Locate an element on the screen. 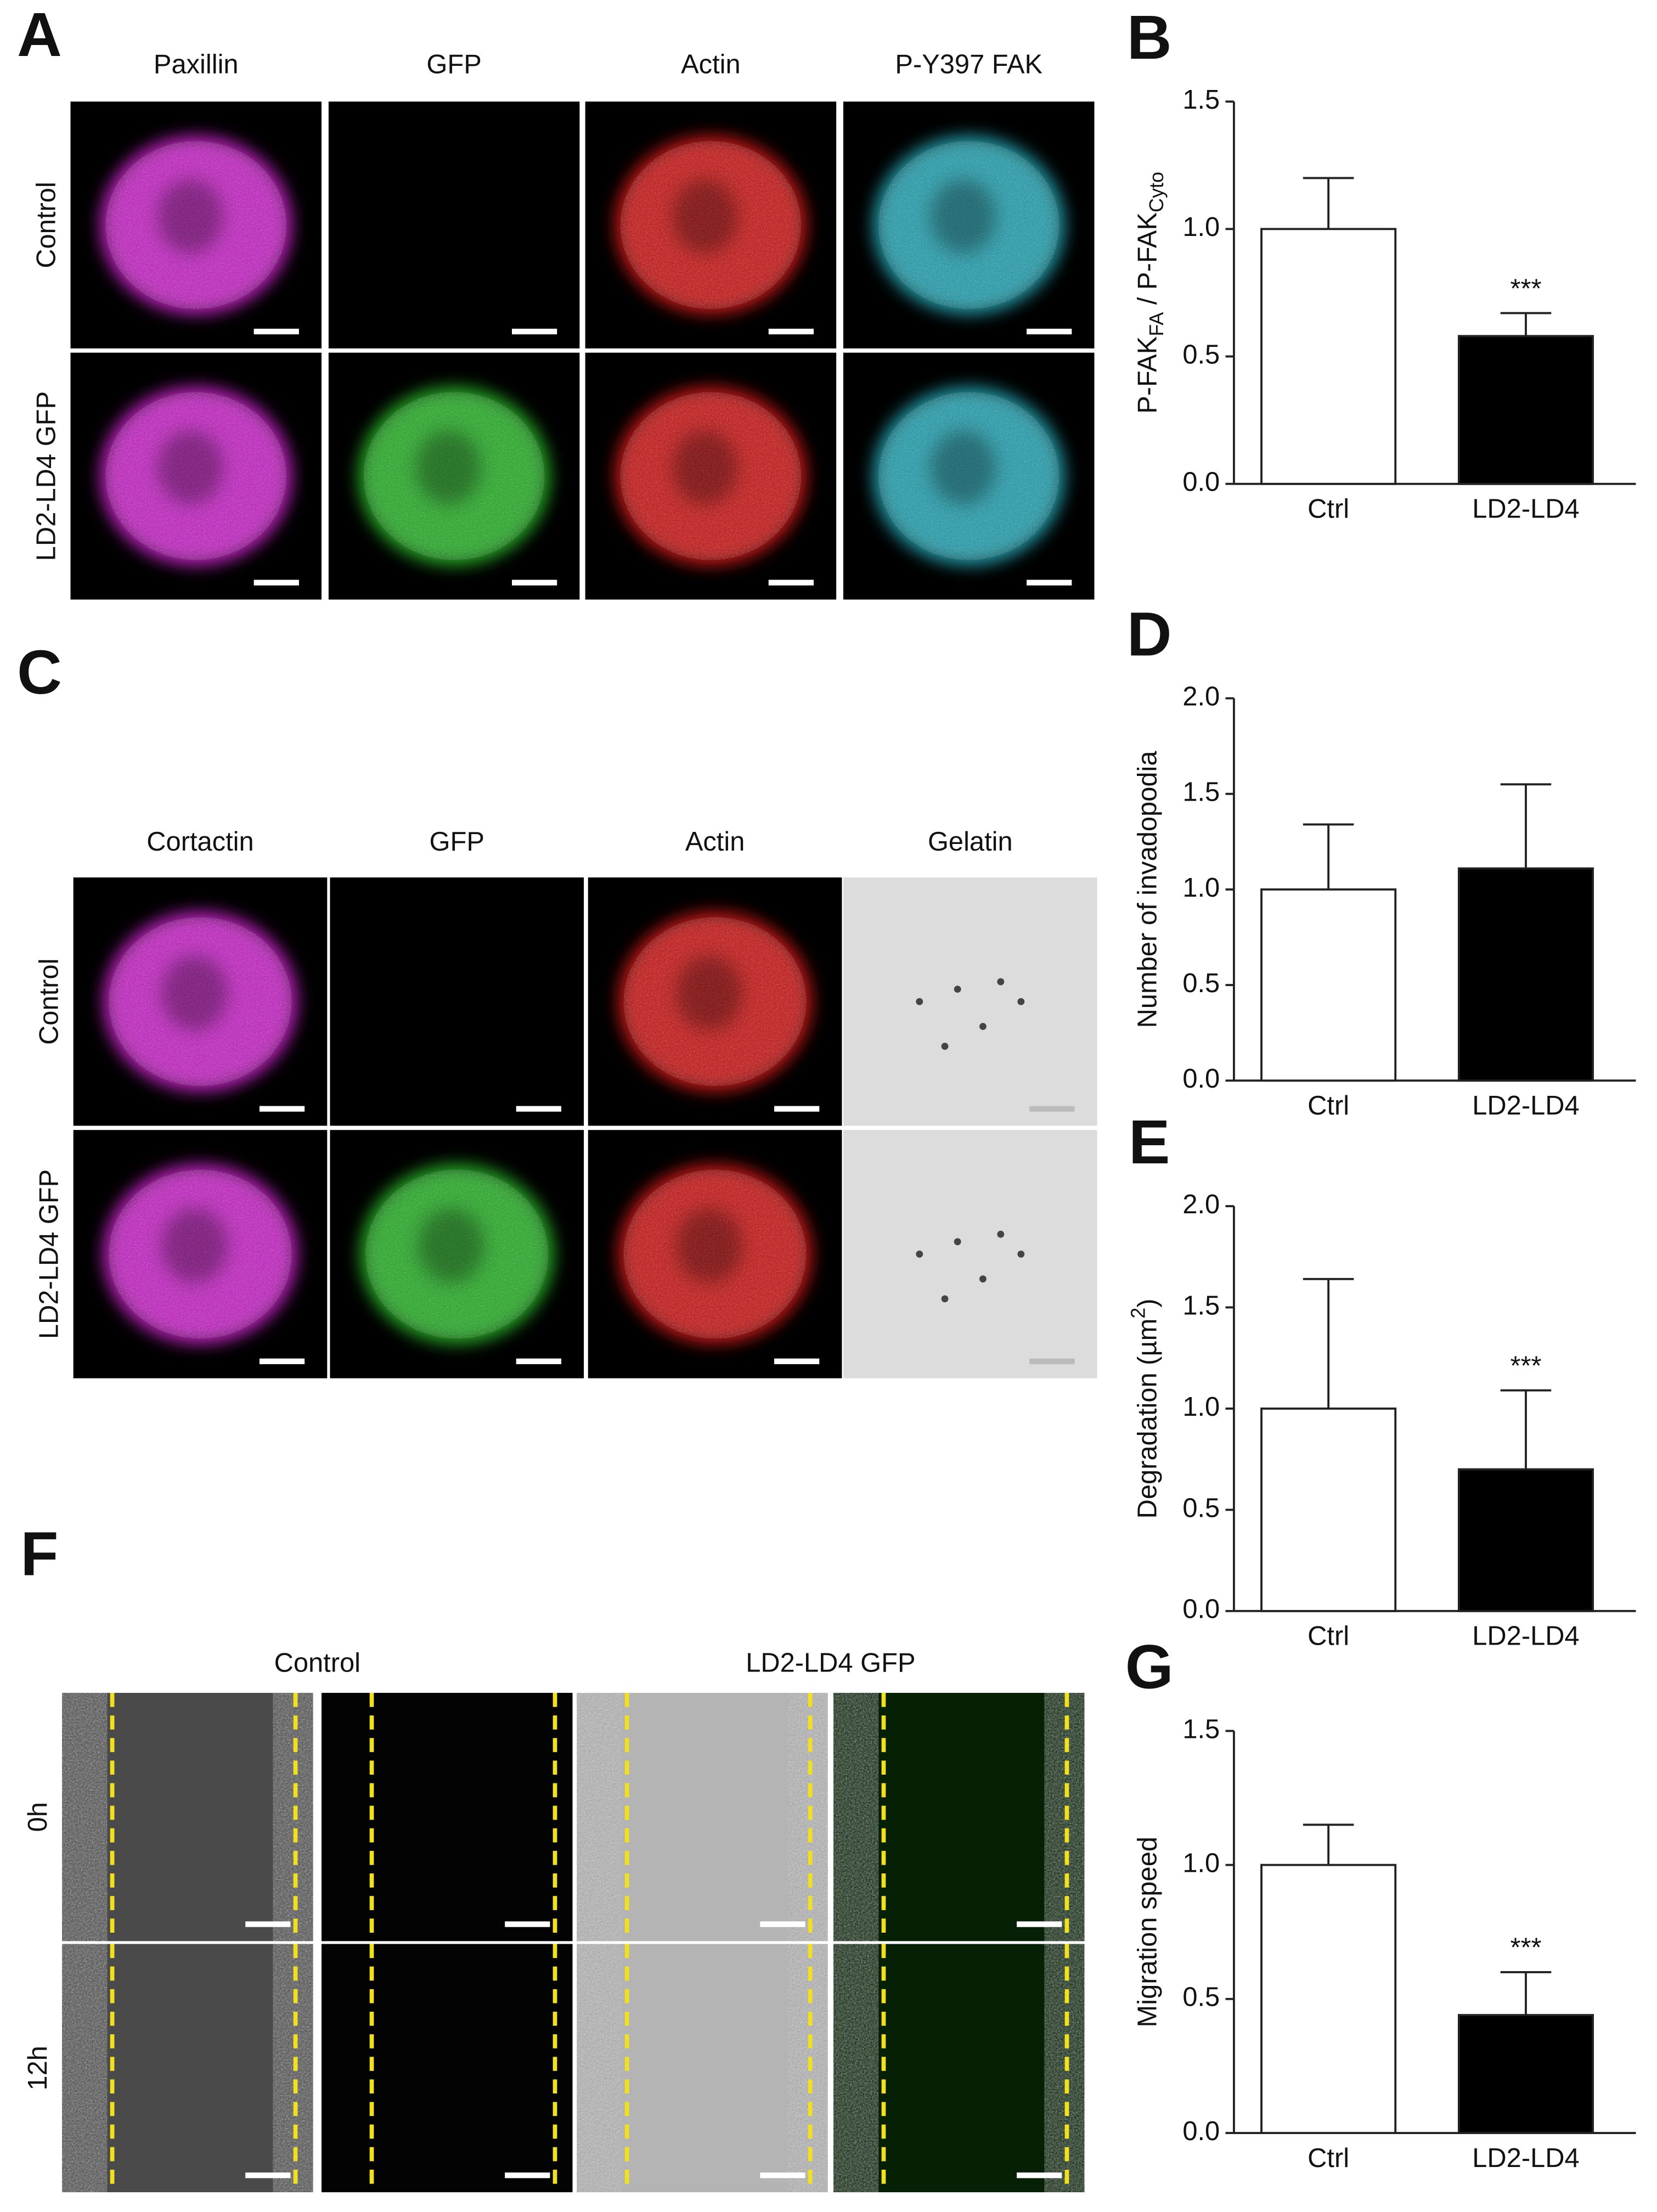 This screenshot has height=2212, width=1657. group-label: Control is located at coordinates (317, 1663).